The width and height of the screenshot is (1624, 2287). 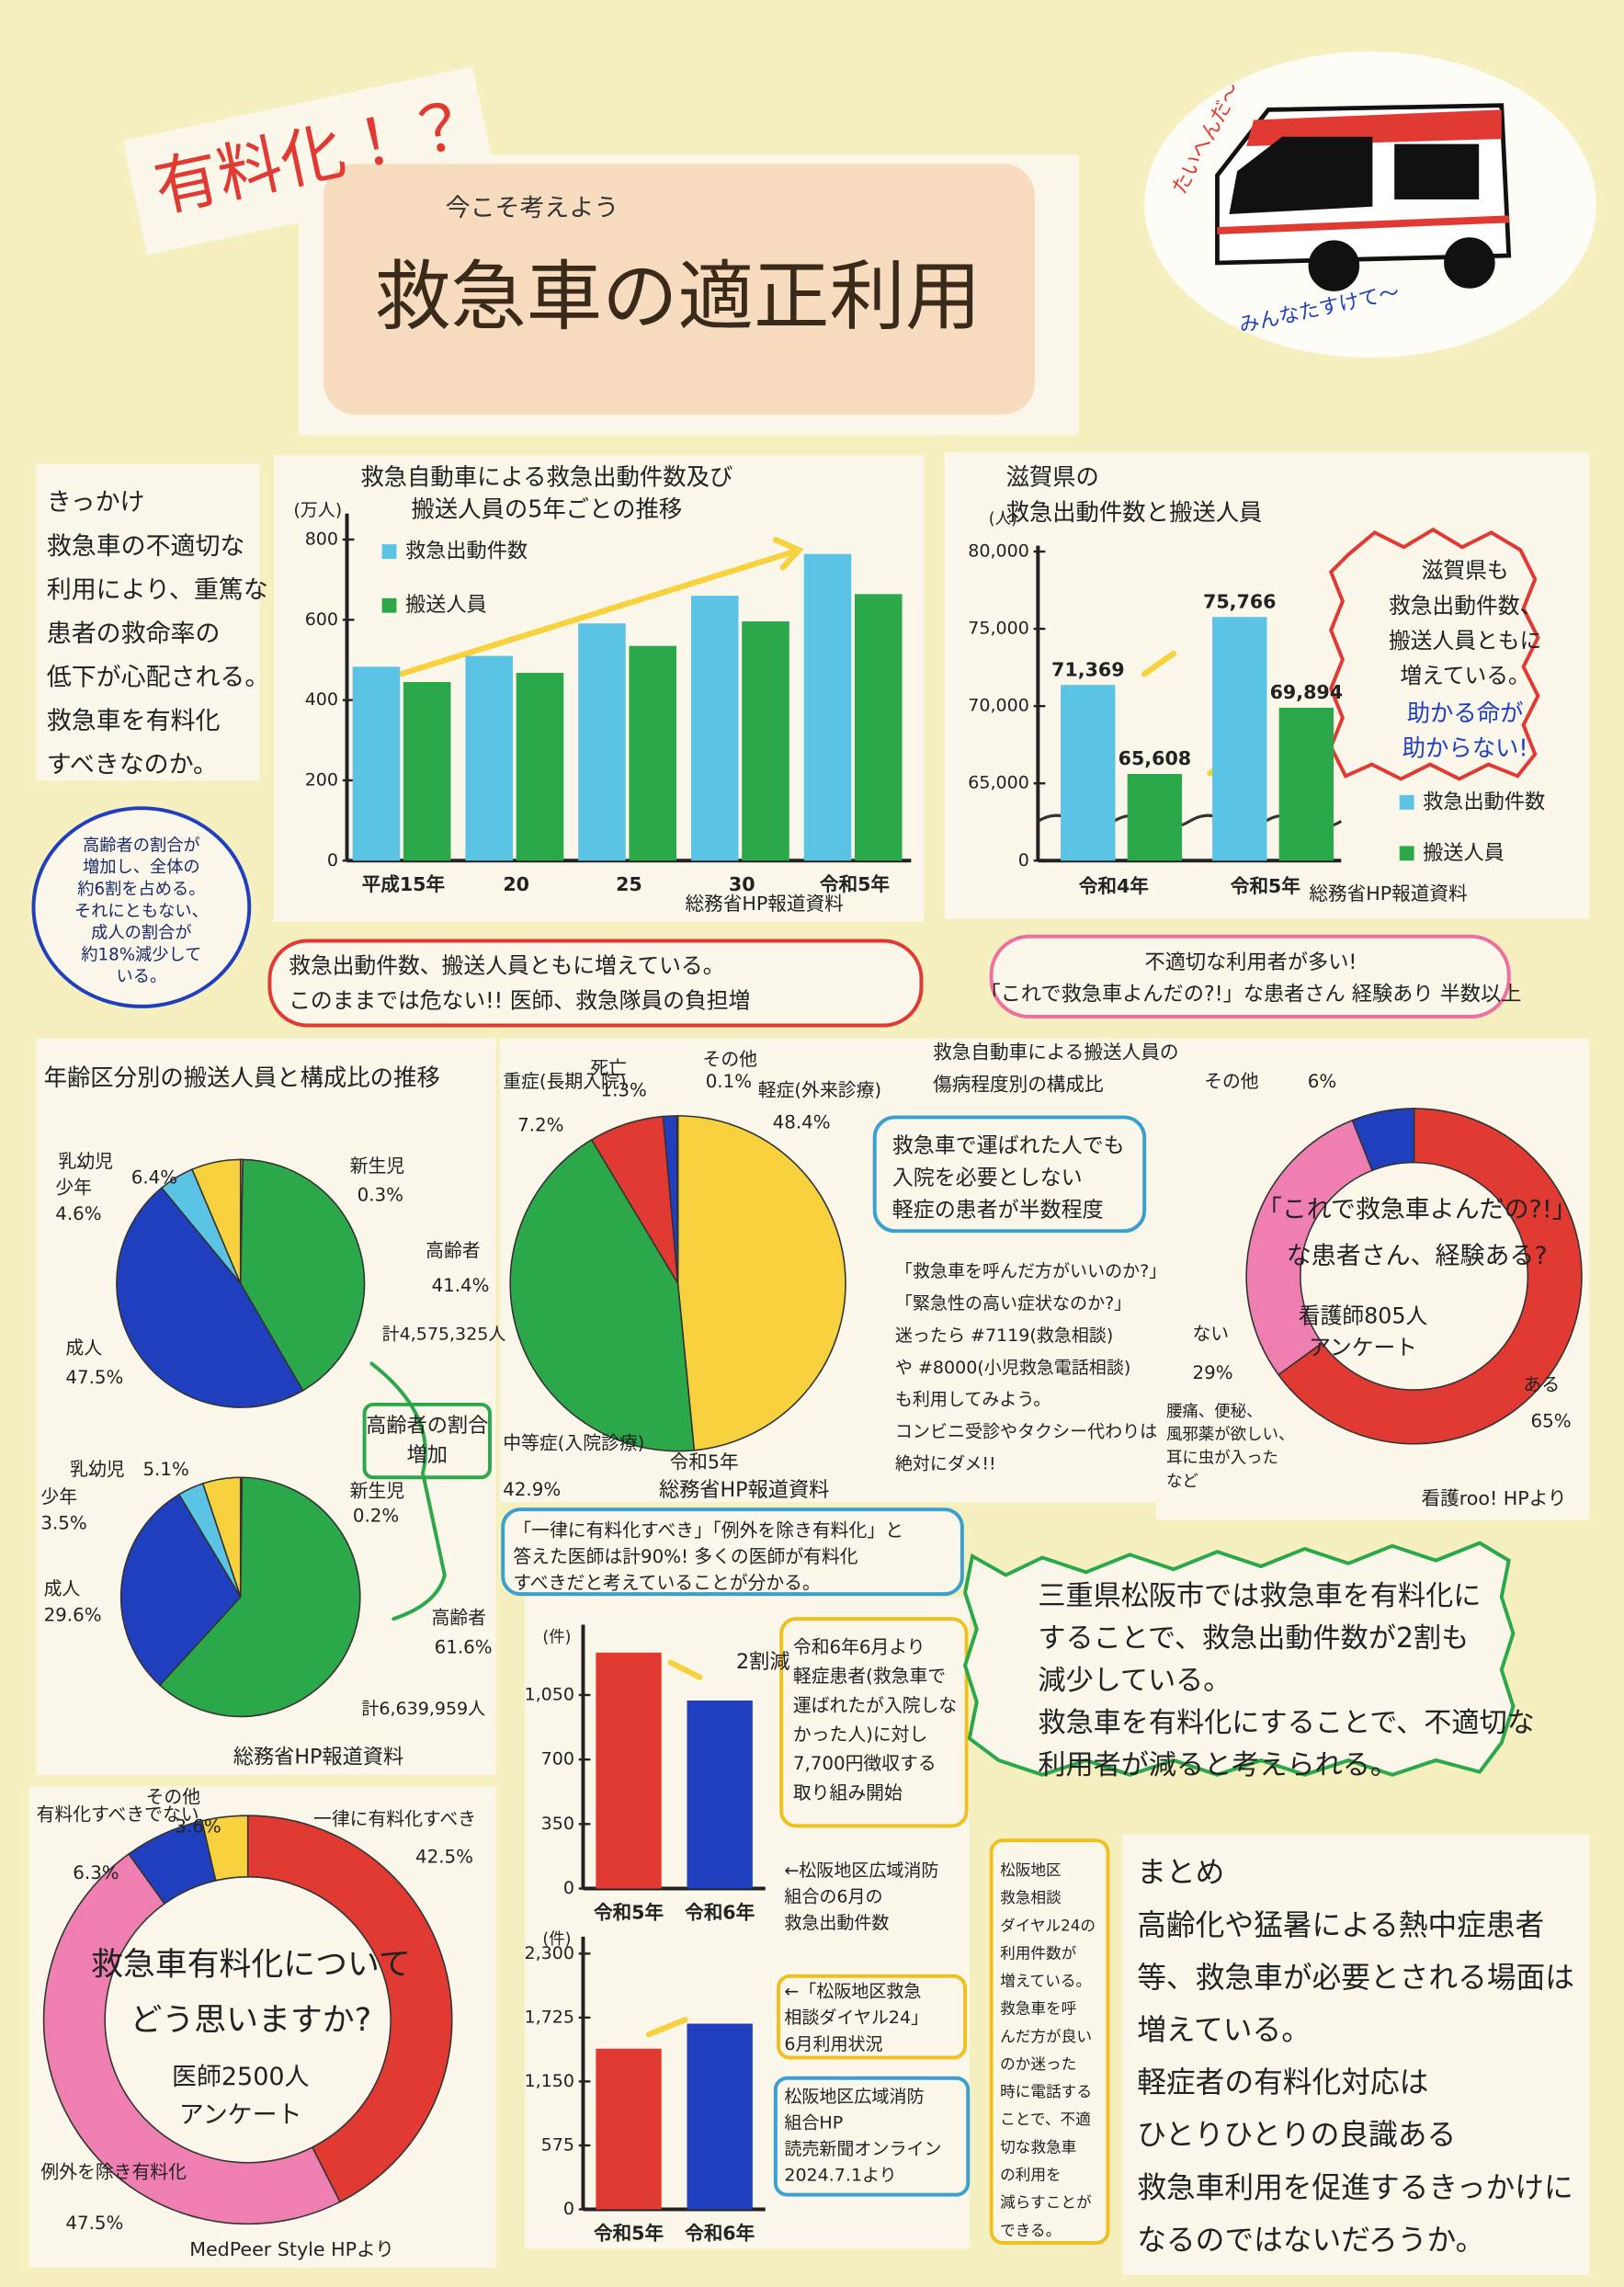 What do you see at coordinates (854, 2097) in the screenshot?
I see `label: 松阪地区広域消防` at bounding box center [854, 2097].